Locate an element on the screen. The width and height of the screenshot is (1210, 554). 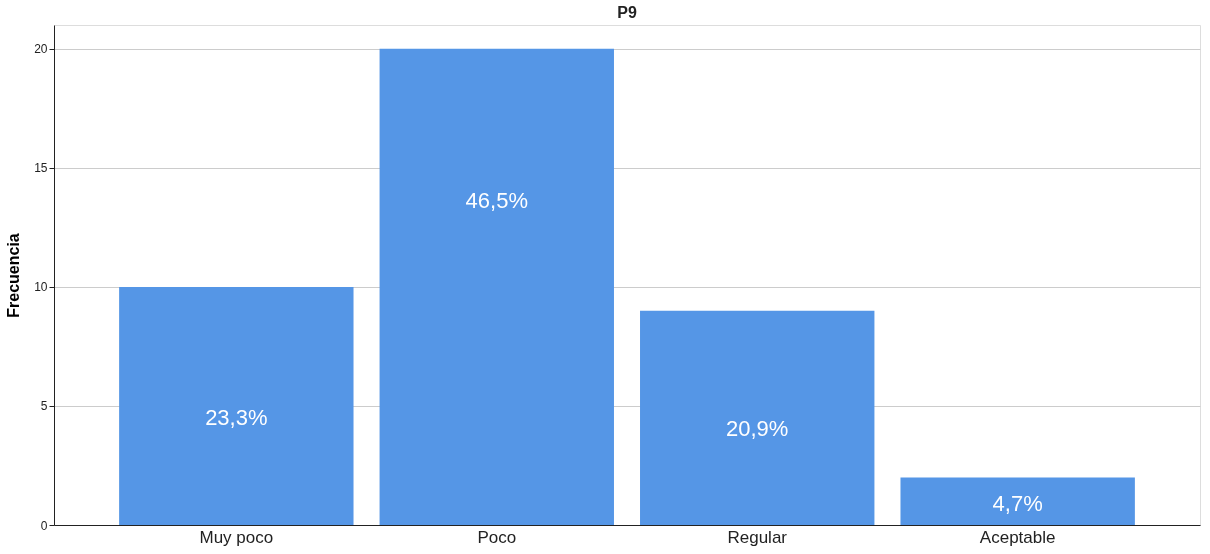
x-tick-label: Aceptable is located at coordinates (1017, 537).